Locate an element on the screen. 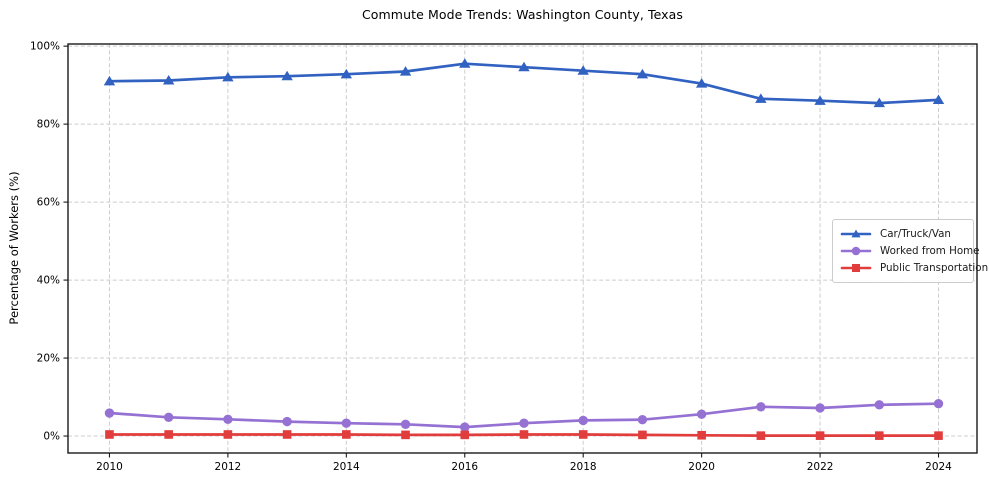 The width and height of the screenshot is (989, 490). legend-item-worked-from-home: Worked from Home is located at coordinates (910, 251).